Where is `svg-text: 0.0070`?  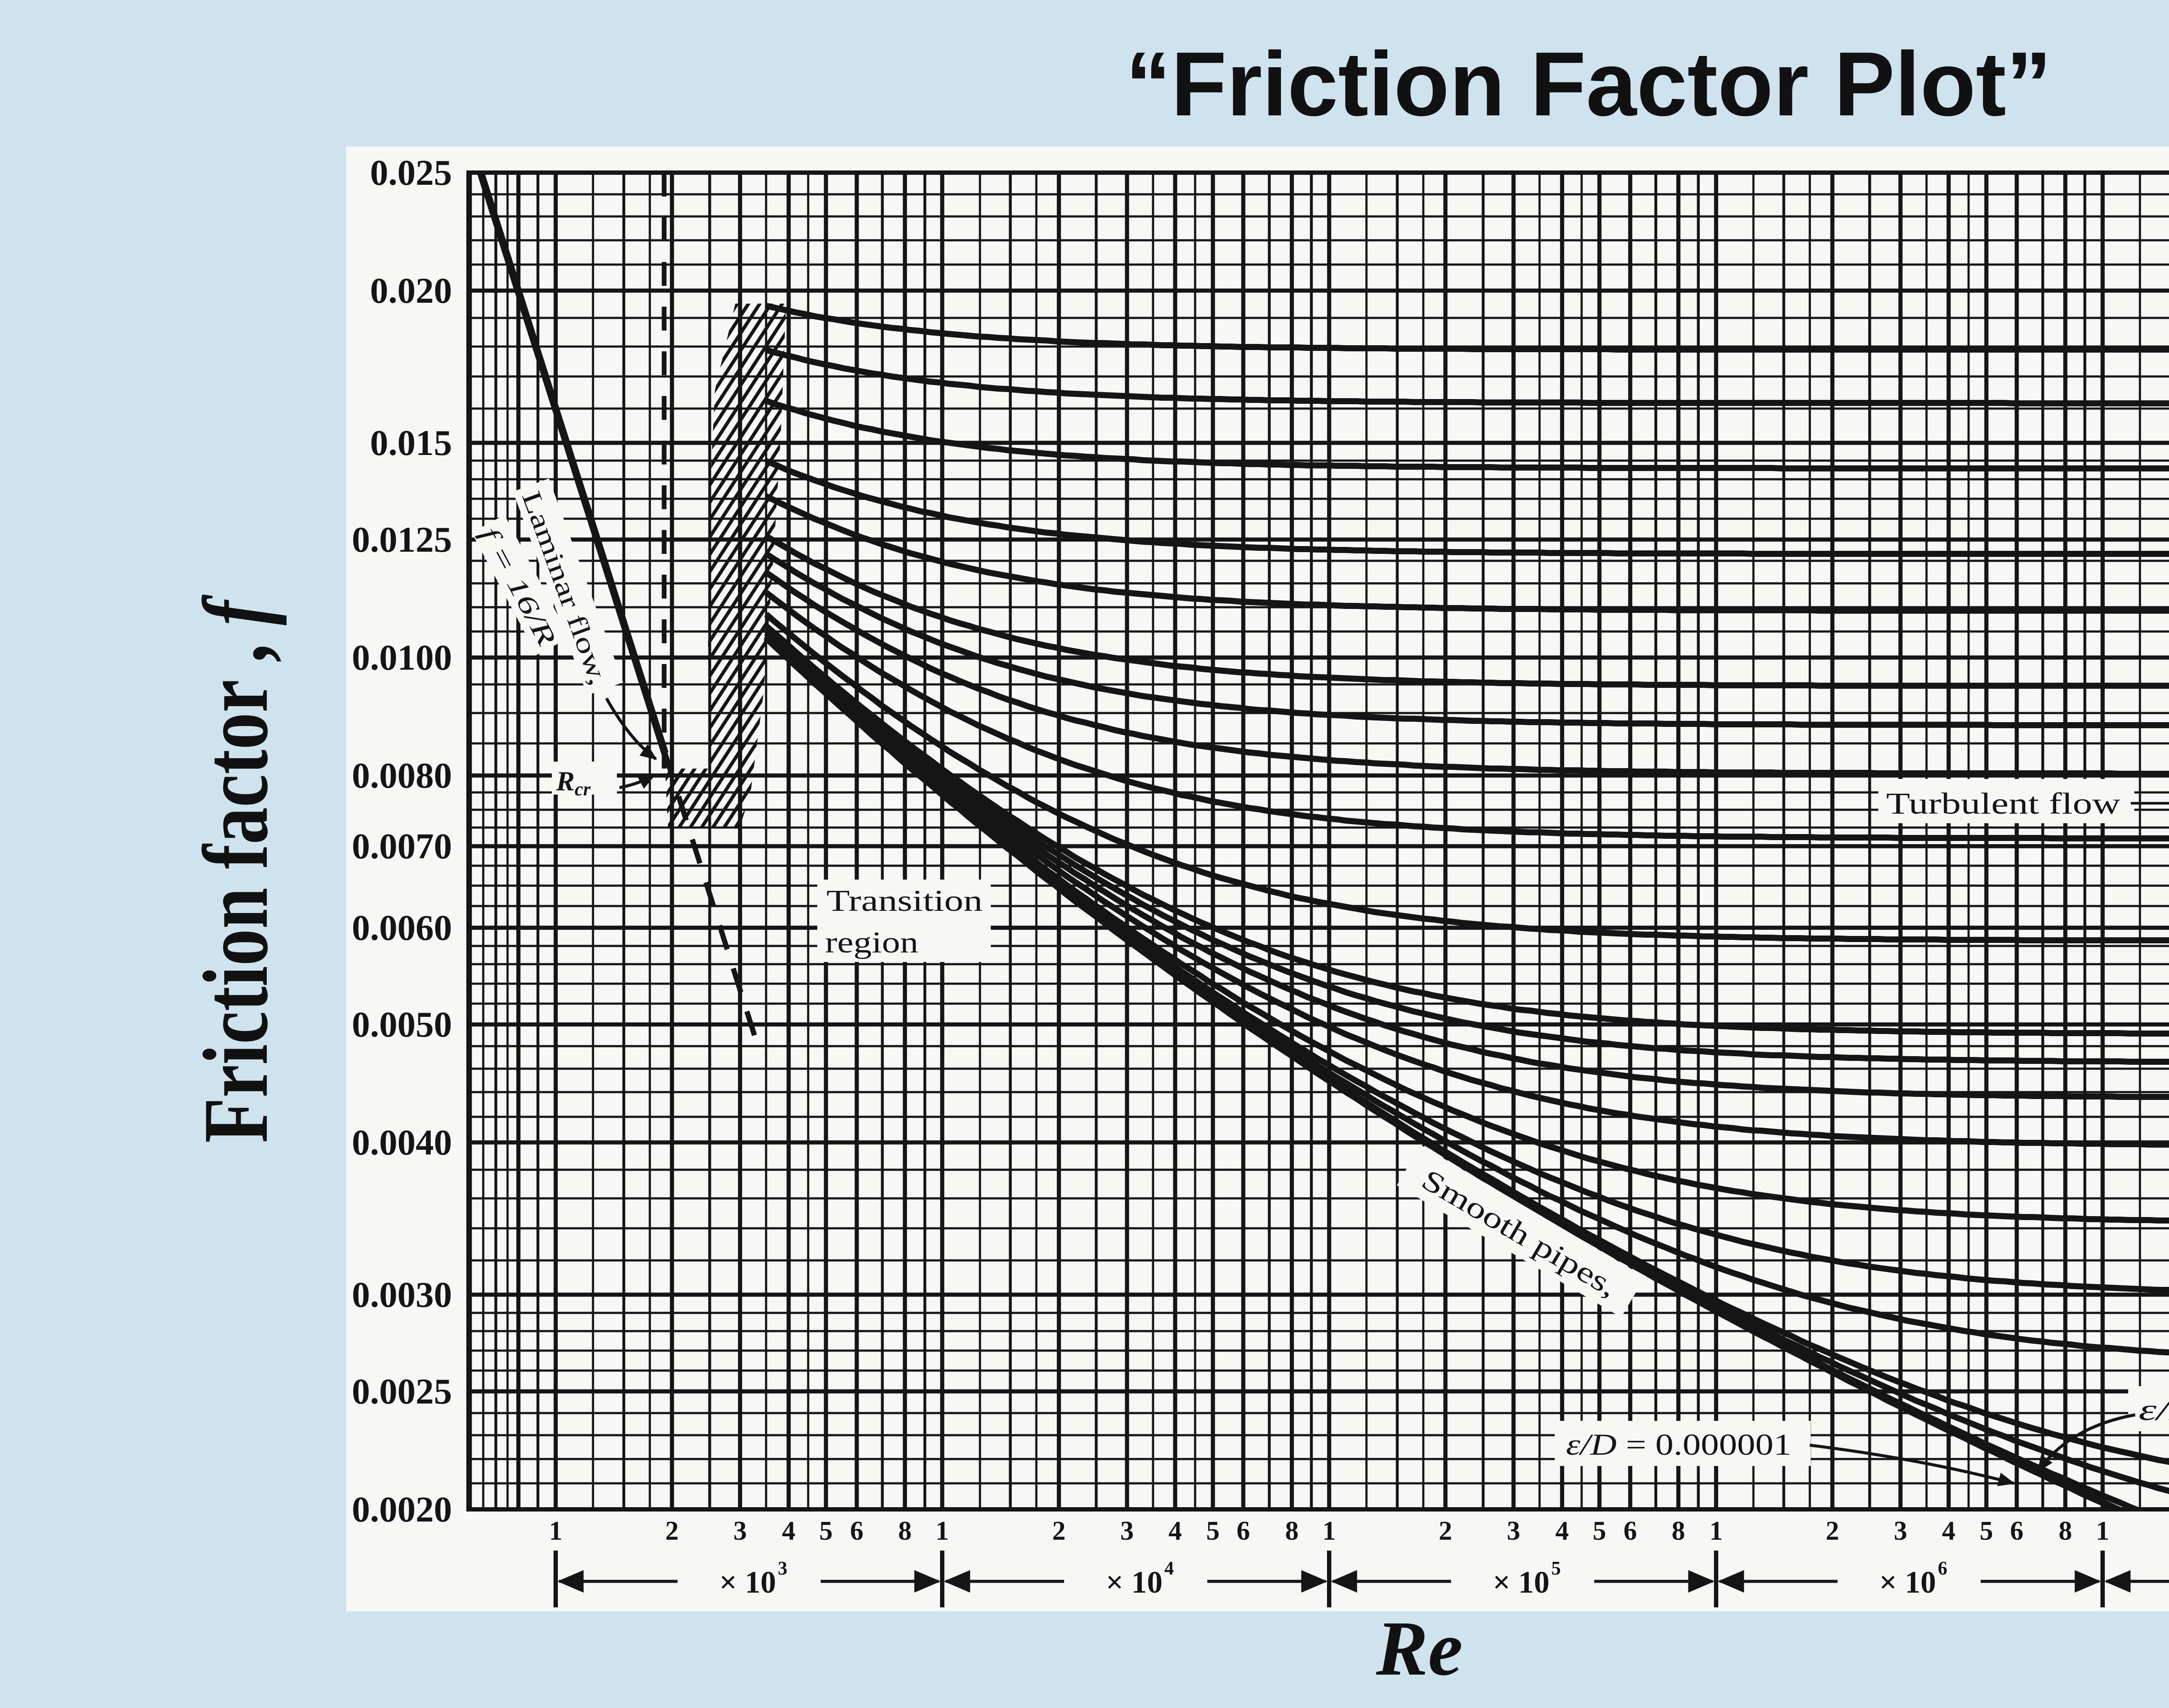 svg-text: 0.0070 is located at coordinates (402, 846).